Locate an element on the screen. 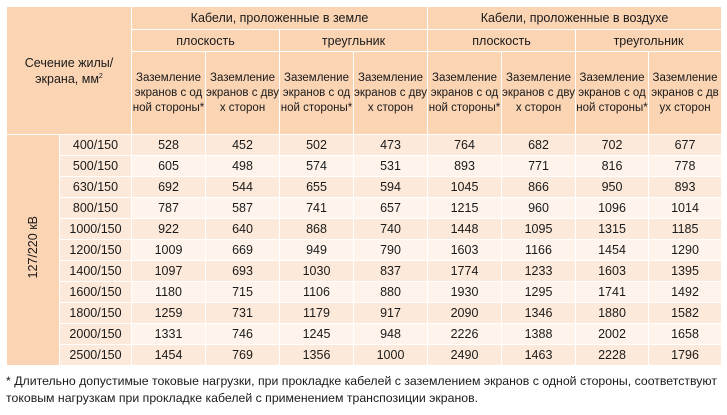  value-cell: 1030 is located at coordinates (316, 271).